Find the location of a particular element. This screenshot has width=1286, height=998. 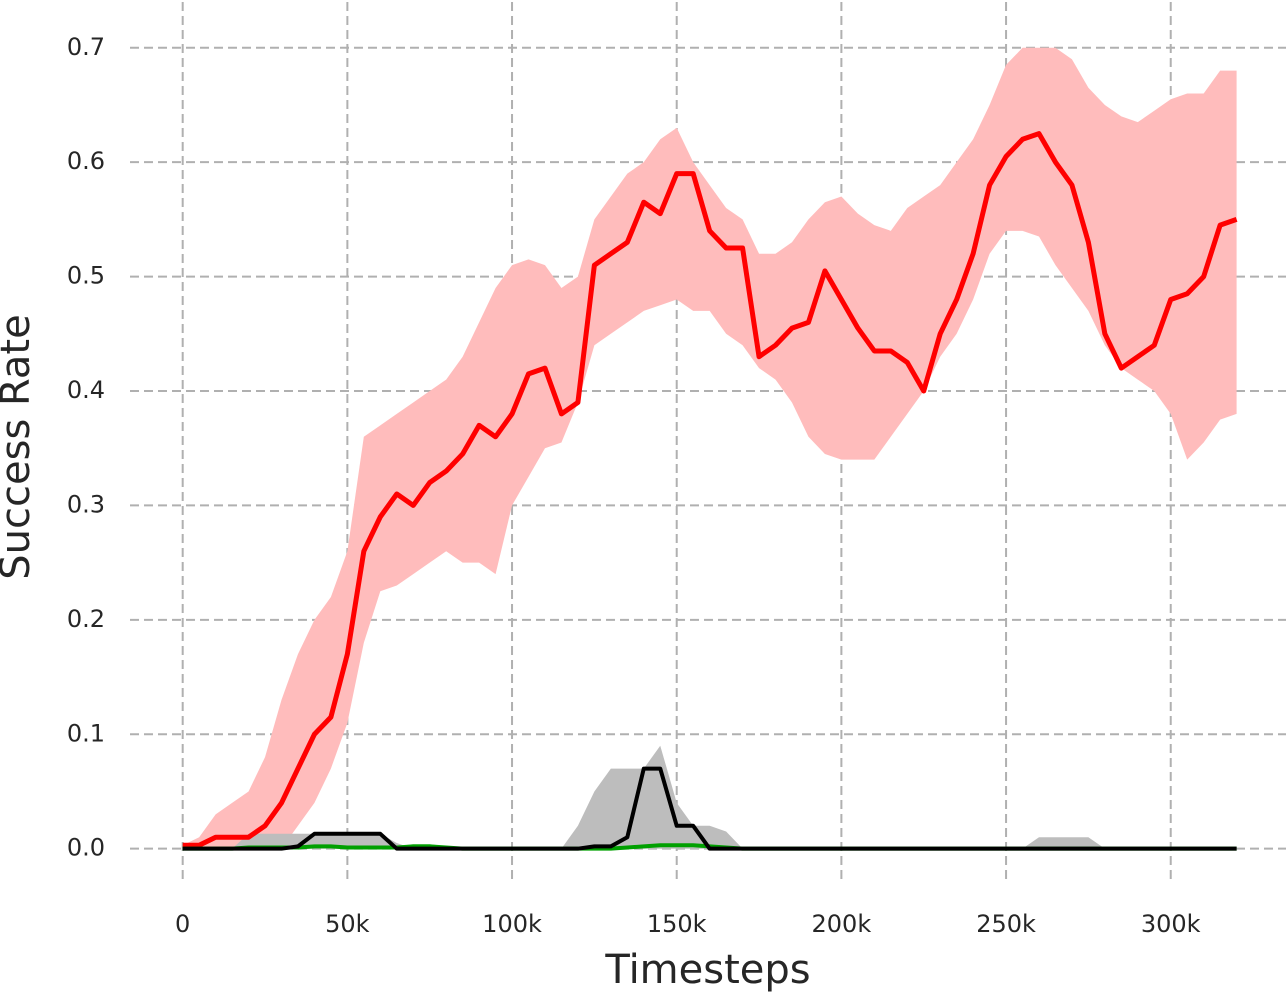

y-tick-label: 0.7 is located at coordinates (86, 47).